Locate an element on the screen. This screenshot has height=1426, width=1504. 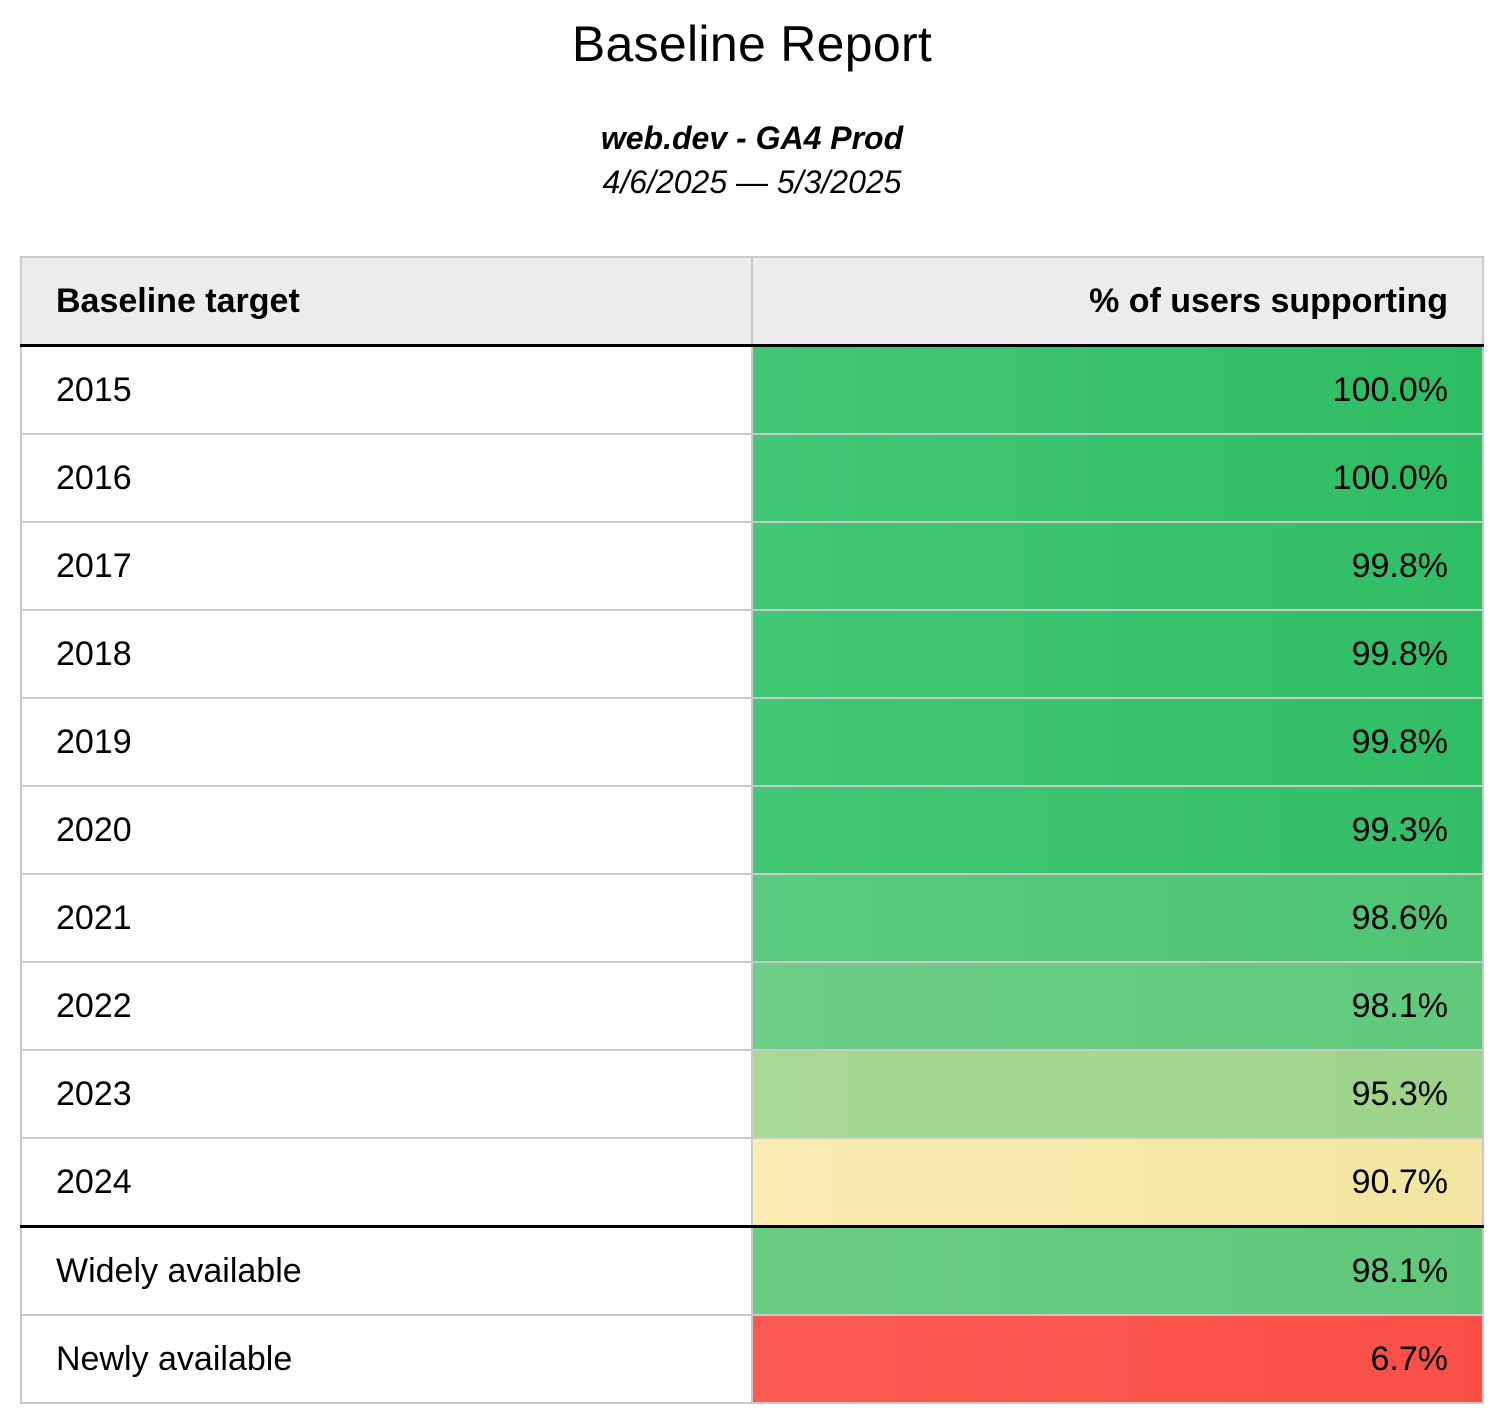
baseline-target-cell: 2017 is located at coordinates (386, 566).